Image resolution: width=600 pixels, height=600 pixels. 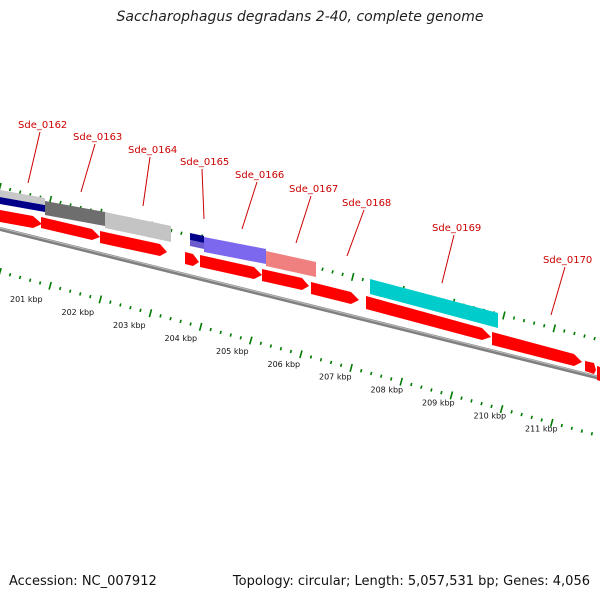 I want to click on scale-label: 204 kbp, so click(x=181, y=338).